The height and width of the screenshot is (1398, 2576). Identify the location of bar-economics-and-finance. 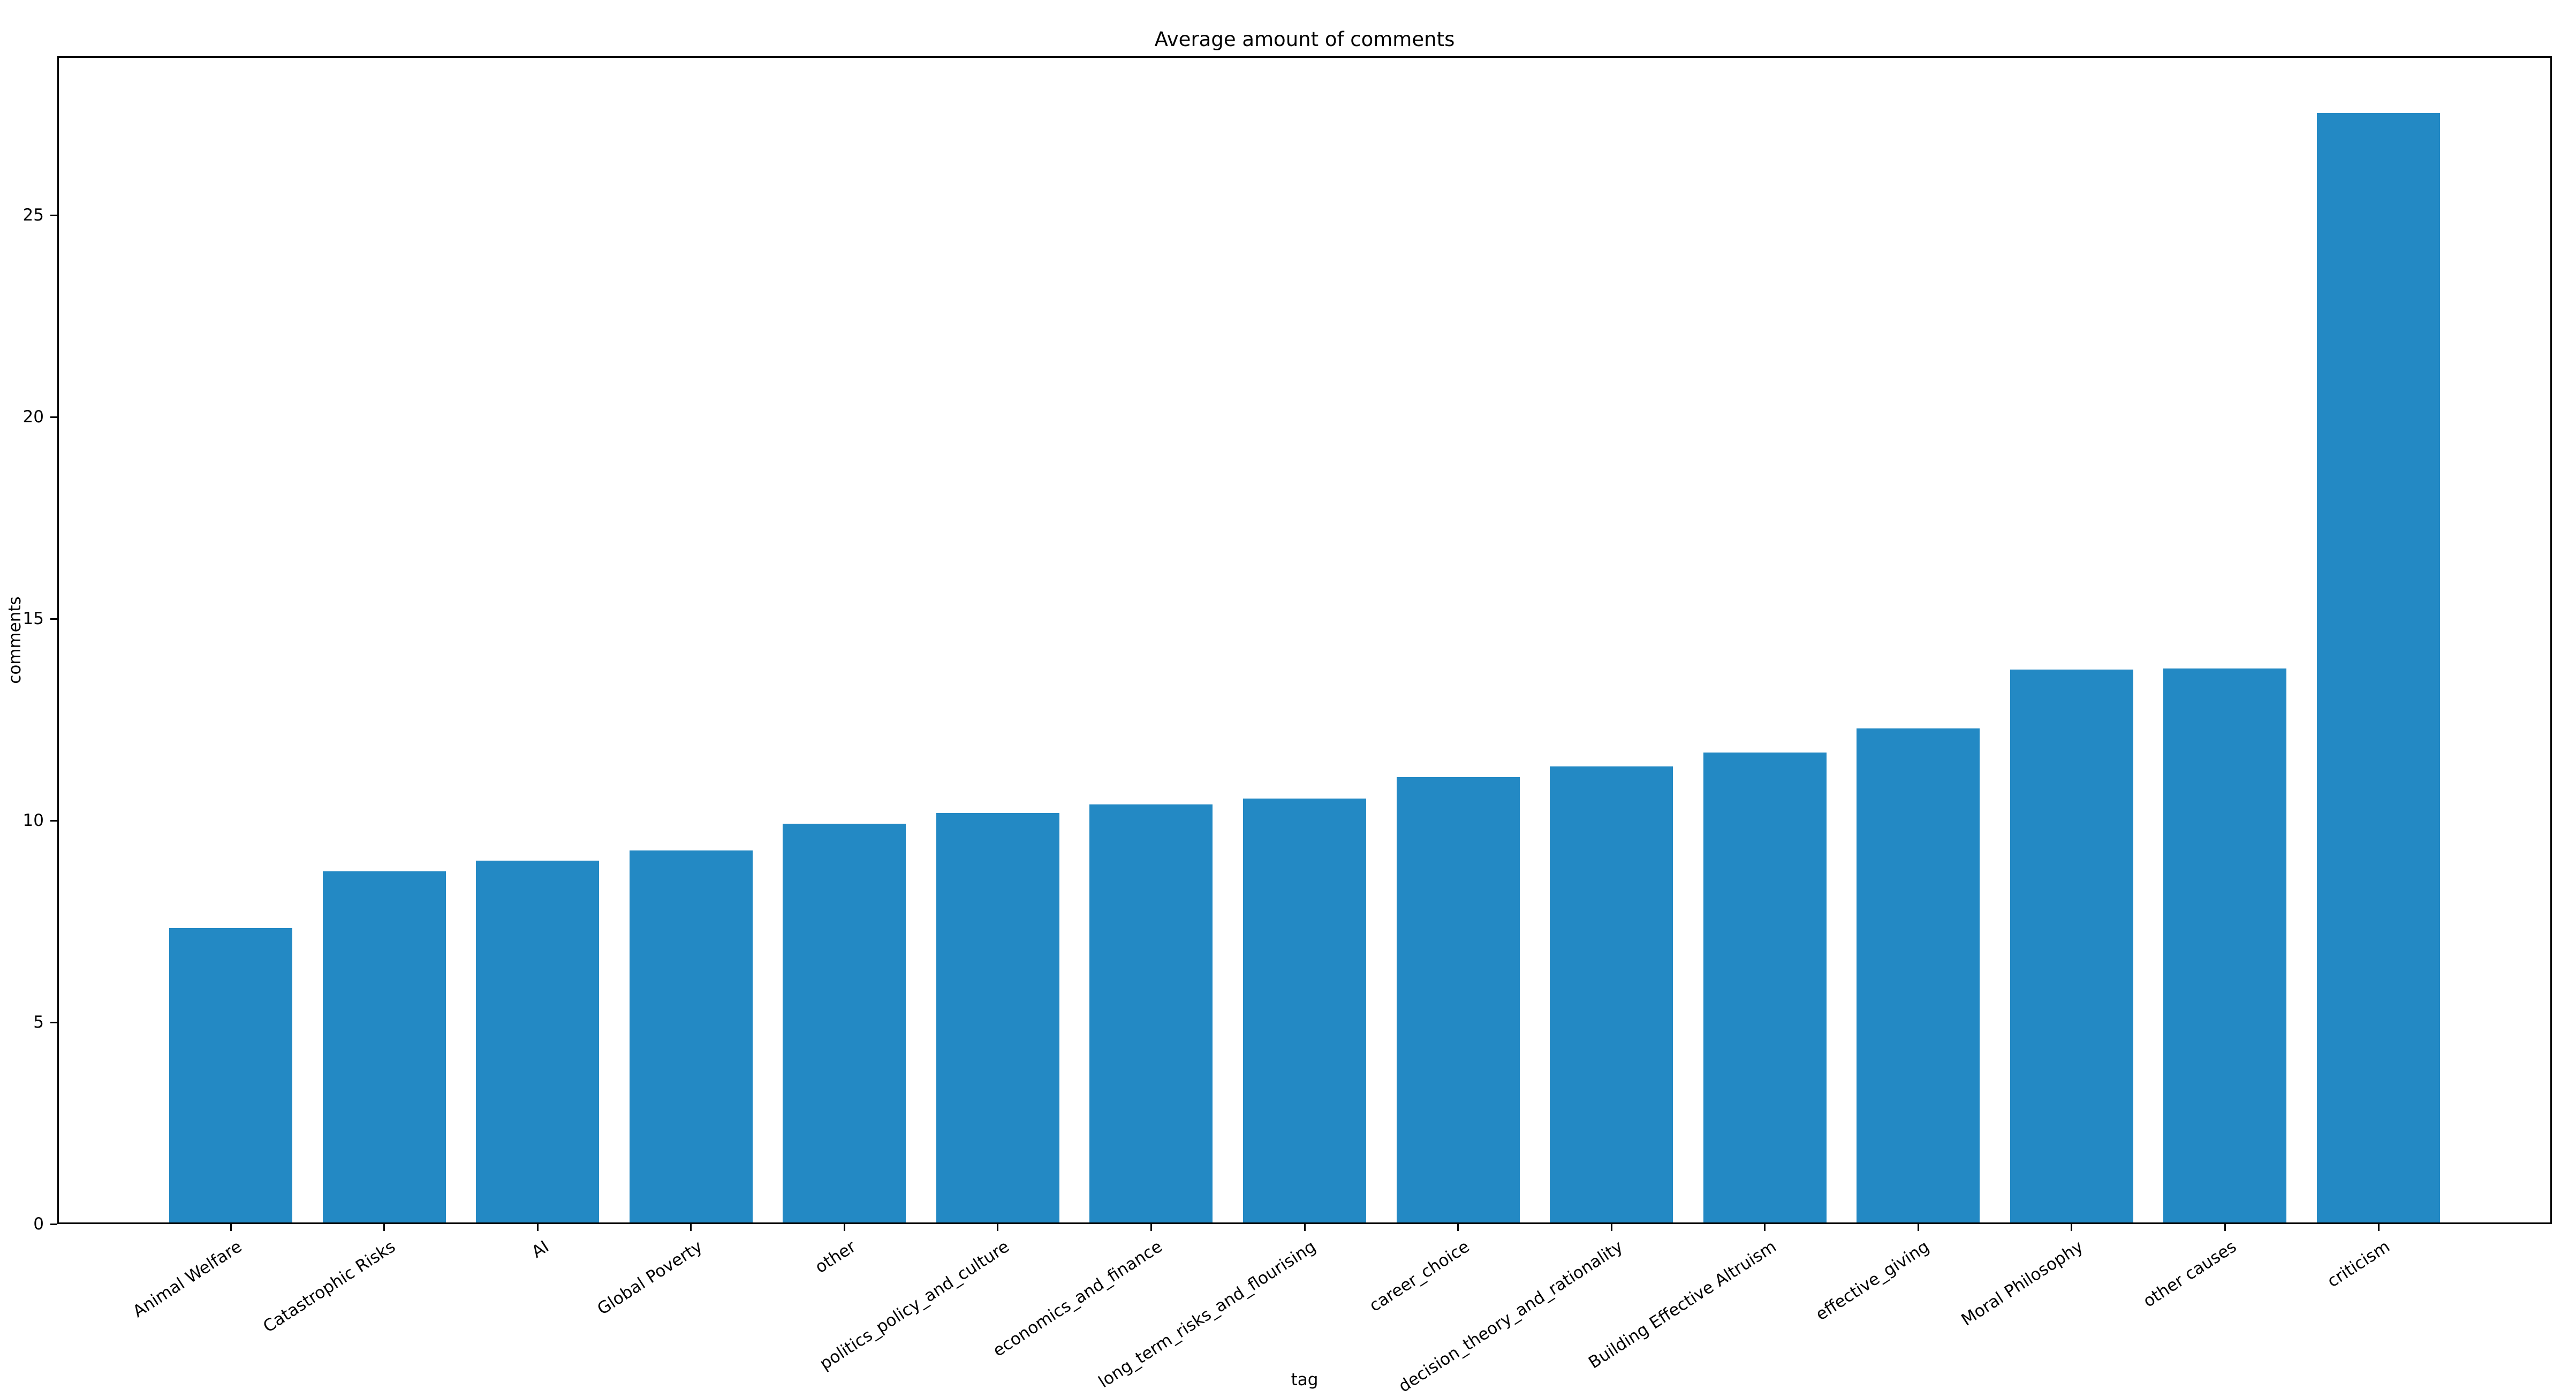
(1151, 1014).